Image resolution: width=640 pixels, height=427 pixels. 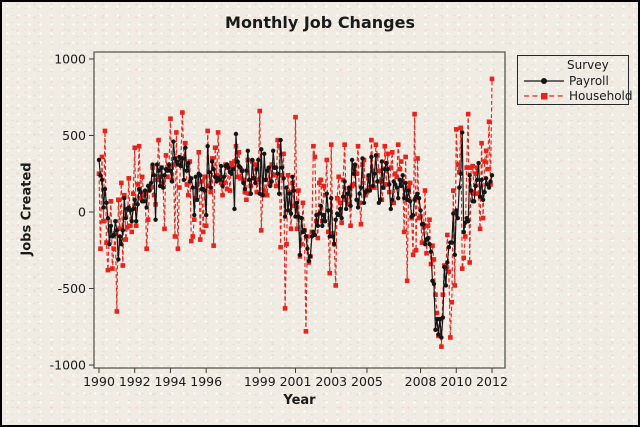 What do you see at coordinates (299, 400) in the screenshot?
I see `x-axis-label: Year` at bounding box center [299, 400].